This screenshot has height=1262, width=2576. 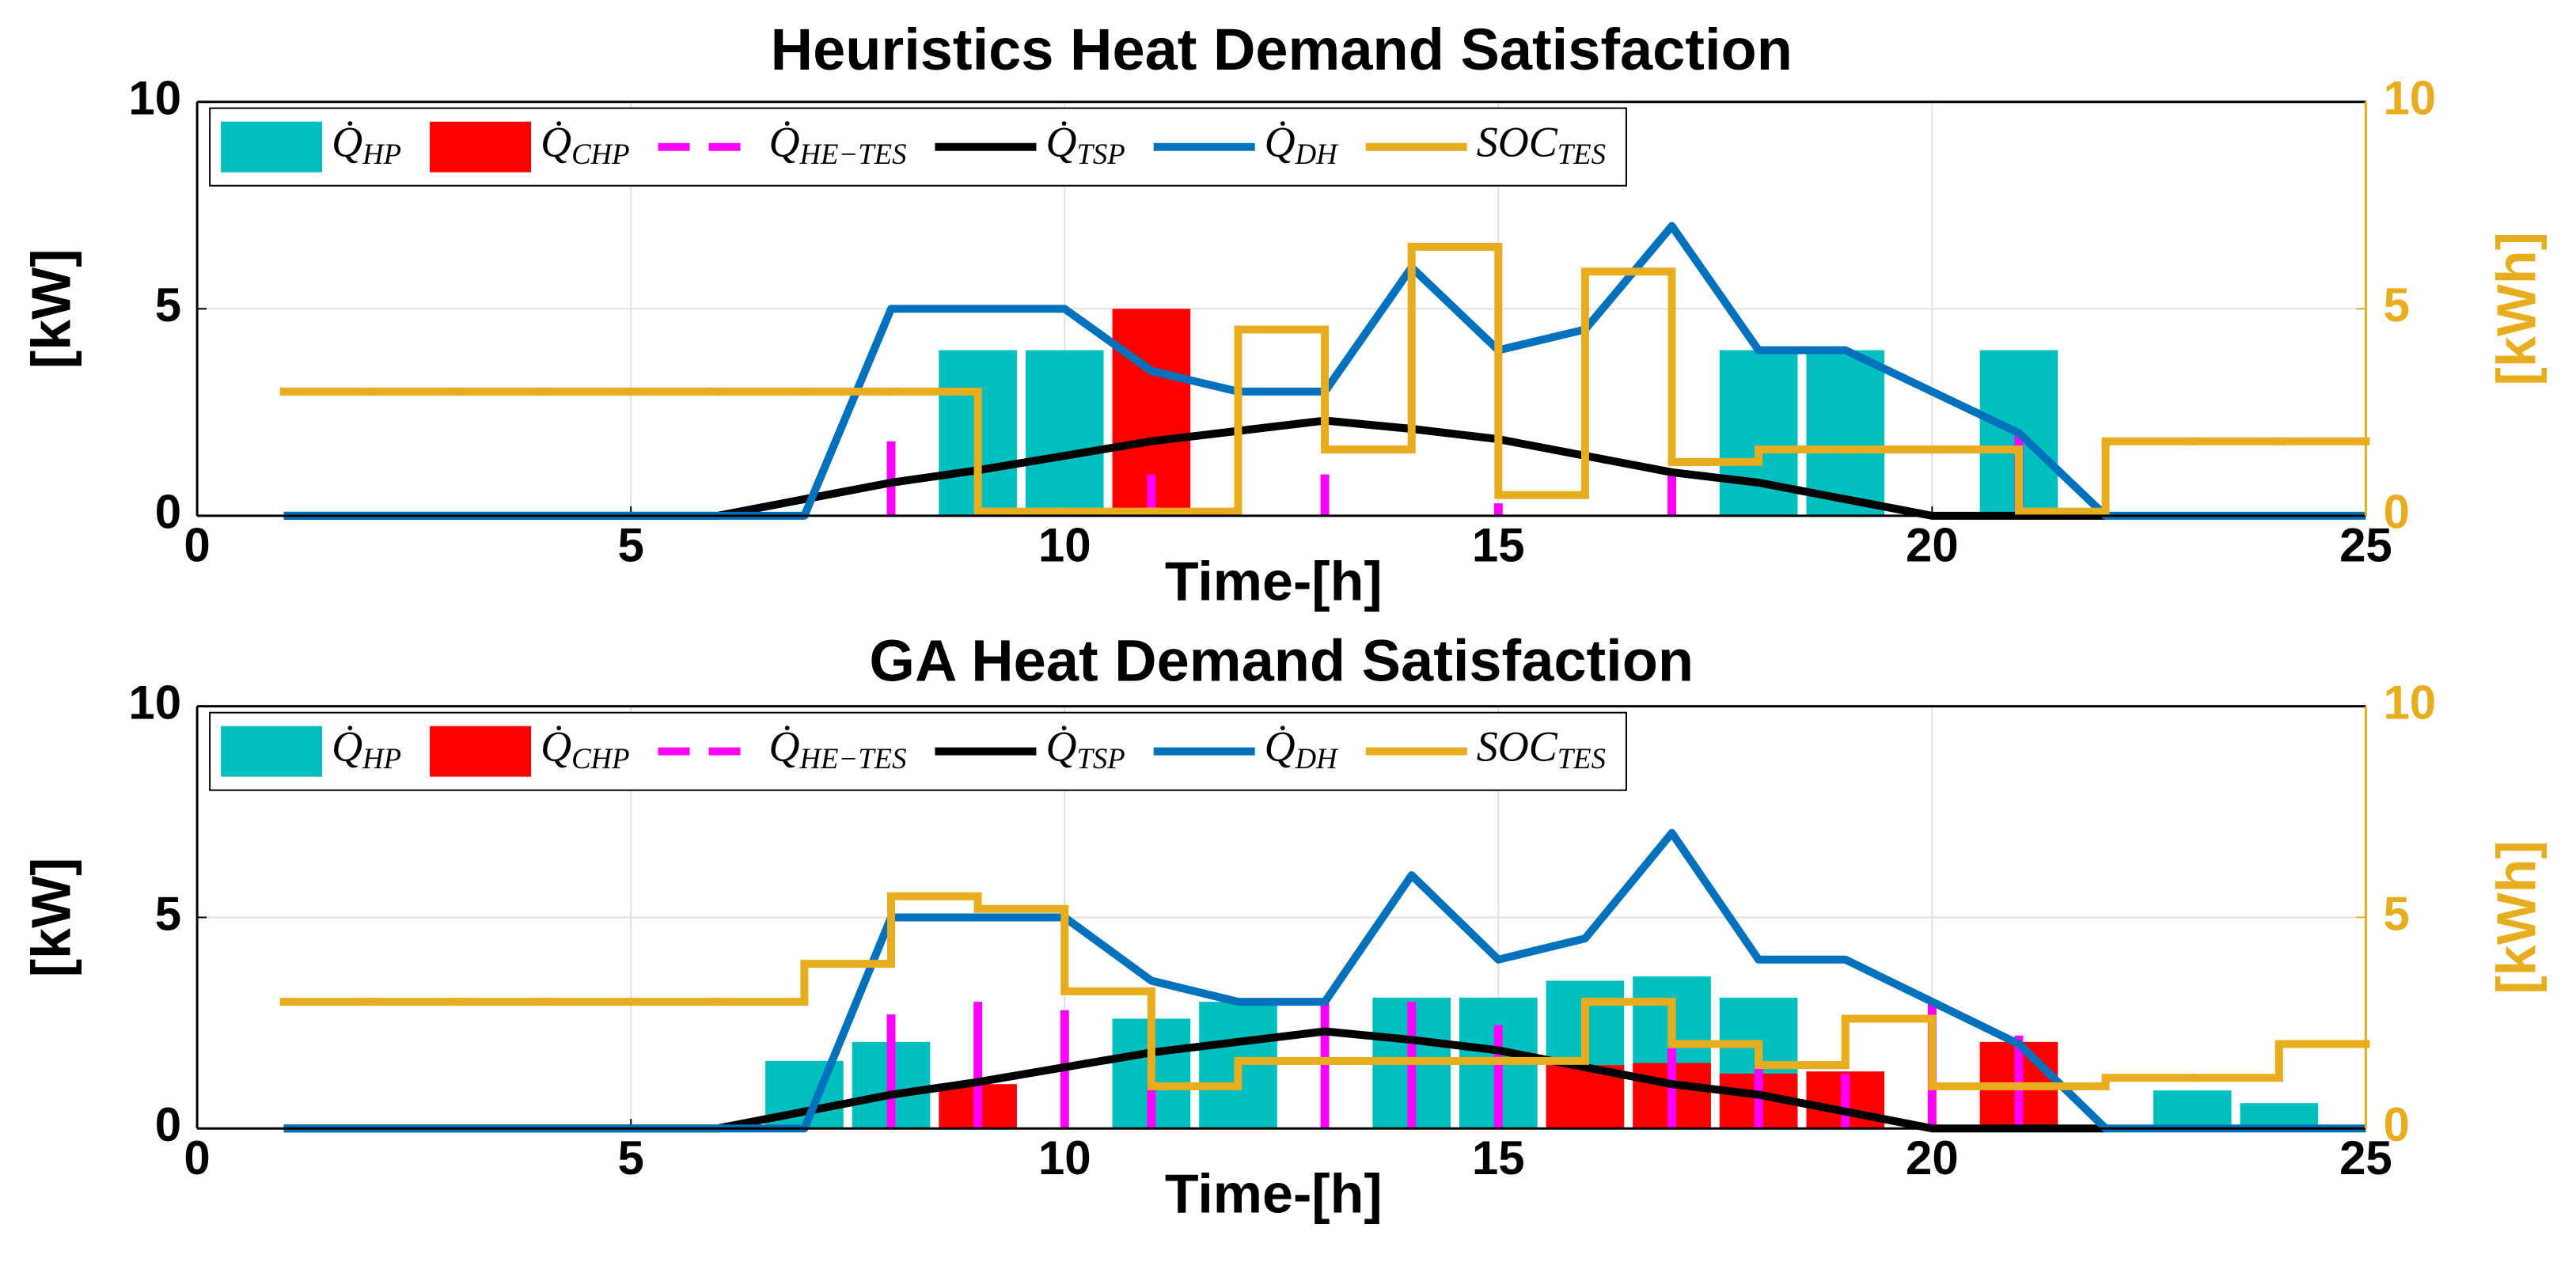 I want to click on chart-title: Heuristics Heat Demand Satisfaction, so click(x=1282, y=49).